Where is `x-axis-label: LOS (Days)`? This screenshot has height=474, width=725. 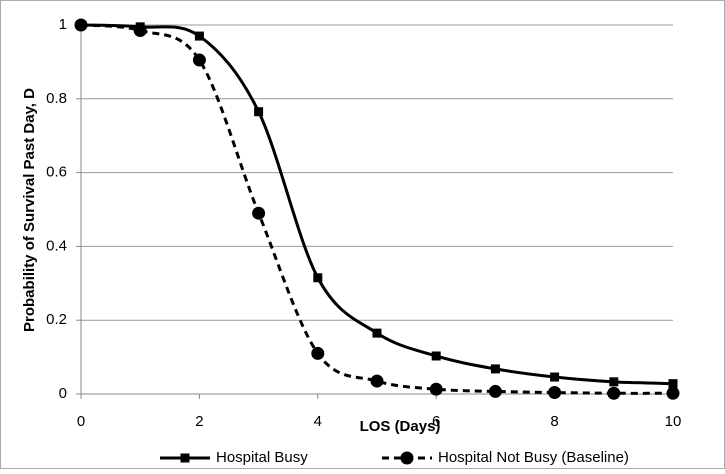 x-axis-label: LOS (Days) is located at coordinates (400, 426).